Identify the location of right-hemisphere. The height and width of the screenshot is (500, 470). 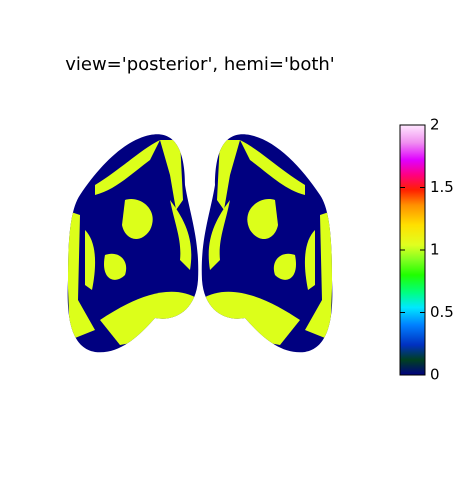
(267, 243).